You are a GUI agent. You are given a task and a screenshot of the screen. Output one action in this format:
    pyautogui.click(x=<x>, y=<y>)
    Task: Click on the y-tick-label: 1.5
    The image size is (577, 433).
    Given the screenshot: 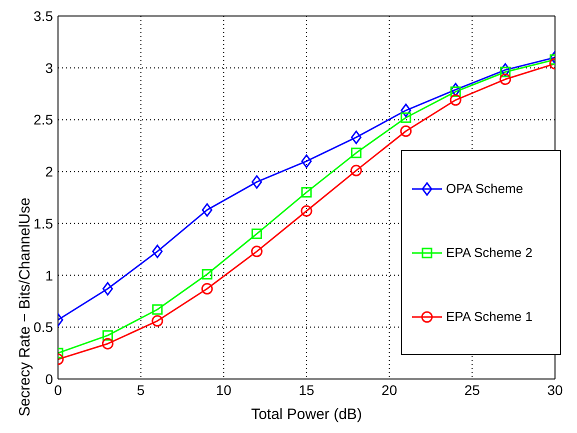 What is the action you would take?
    pyautogui.click(x=44, y=223)
    